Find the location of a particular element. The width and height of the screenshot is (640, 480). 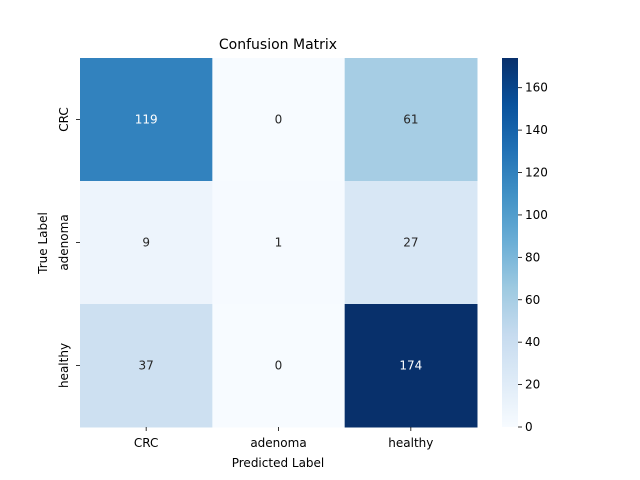

x-tick-label: healthy is located at coordinates (410, 443).